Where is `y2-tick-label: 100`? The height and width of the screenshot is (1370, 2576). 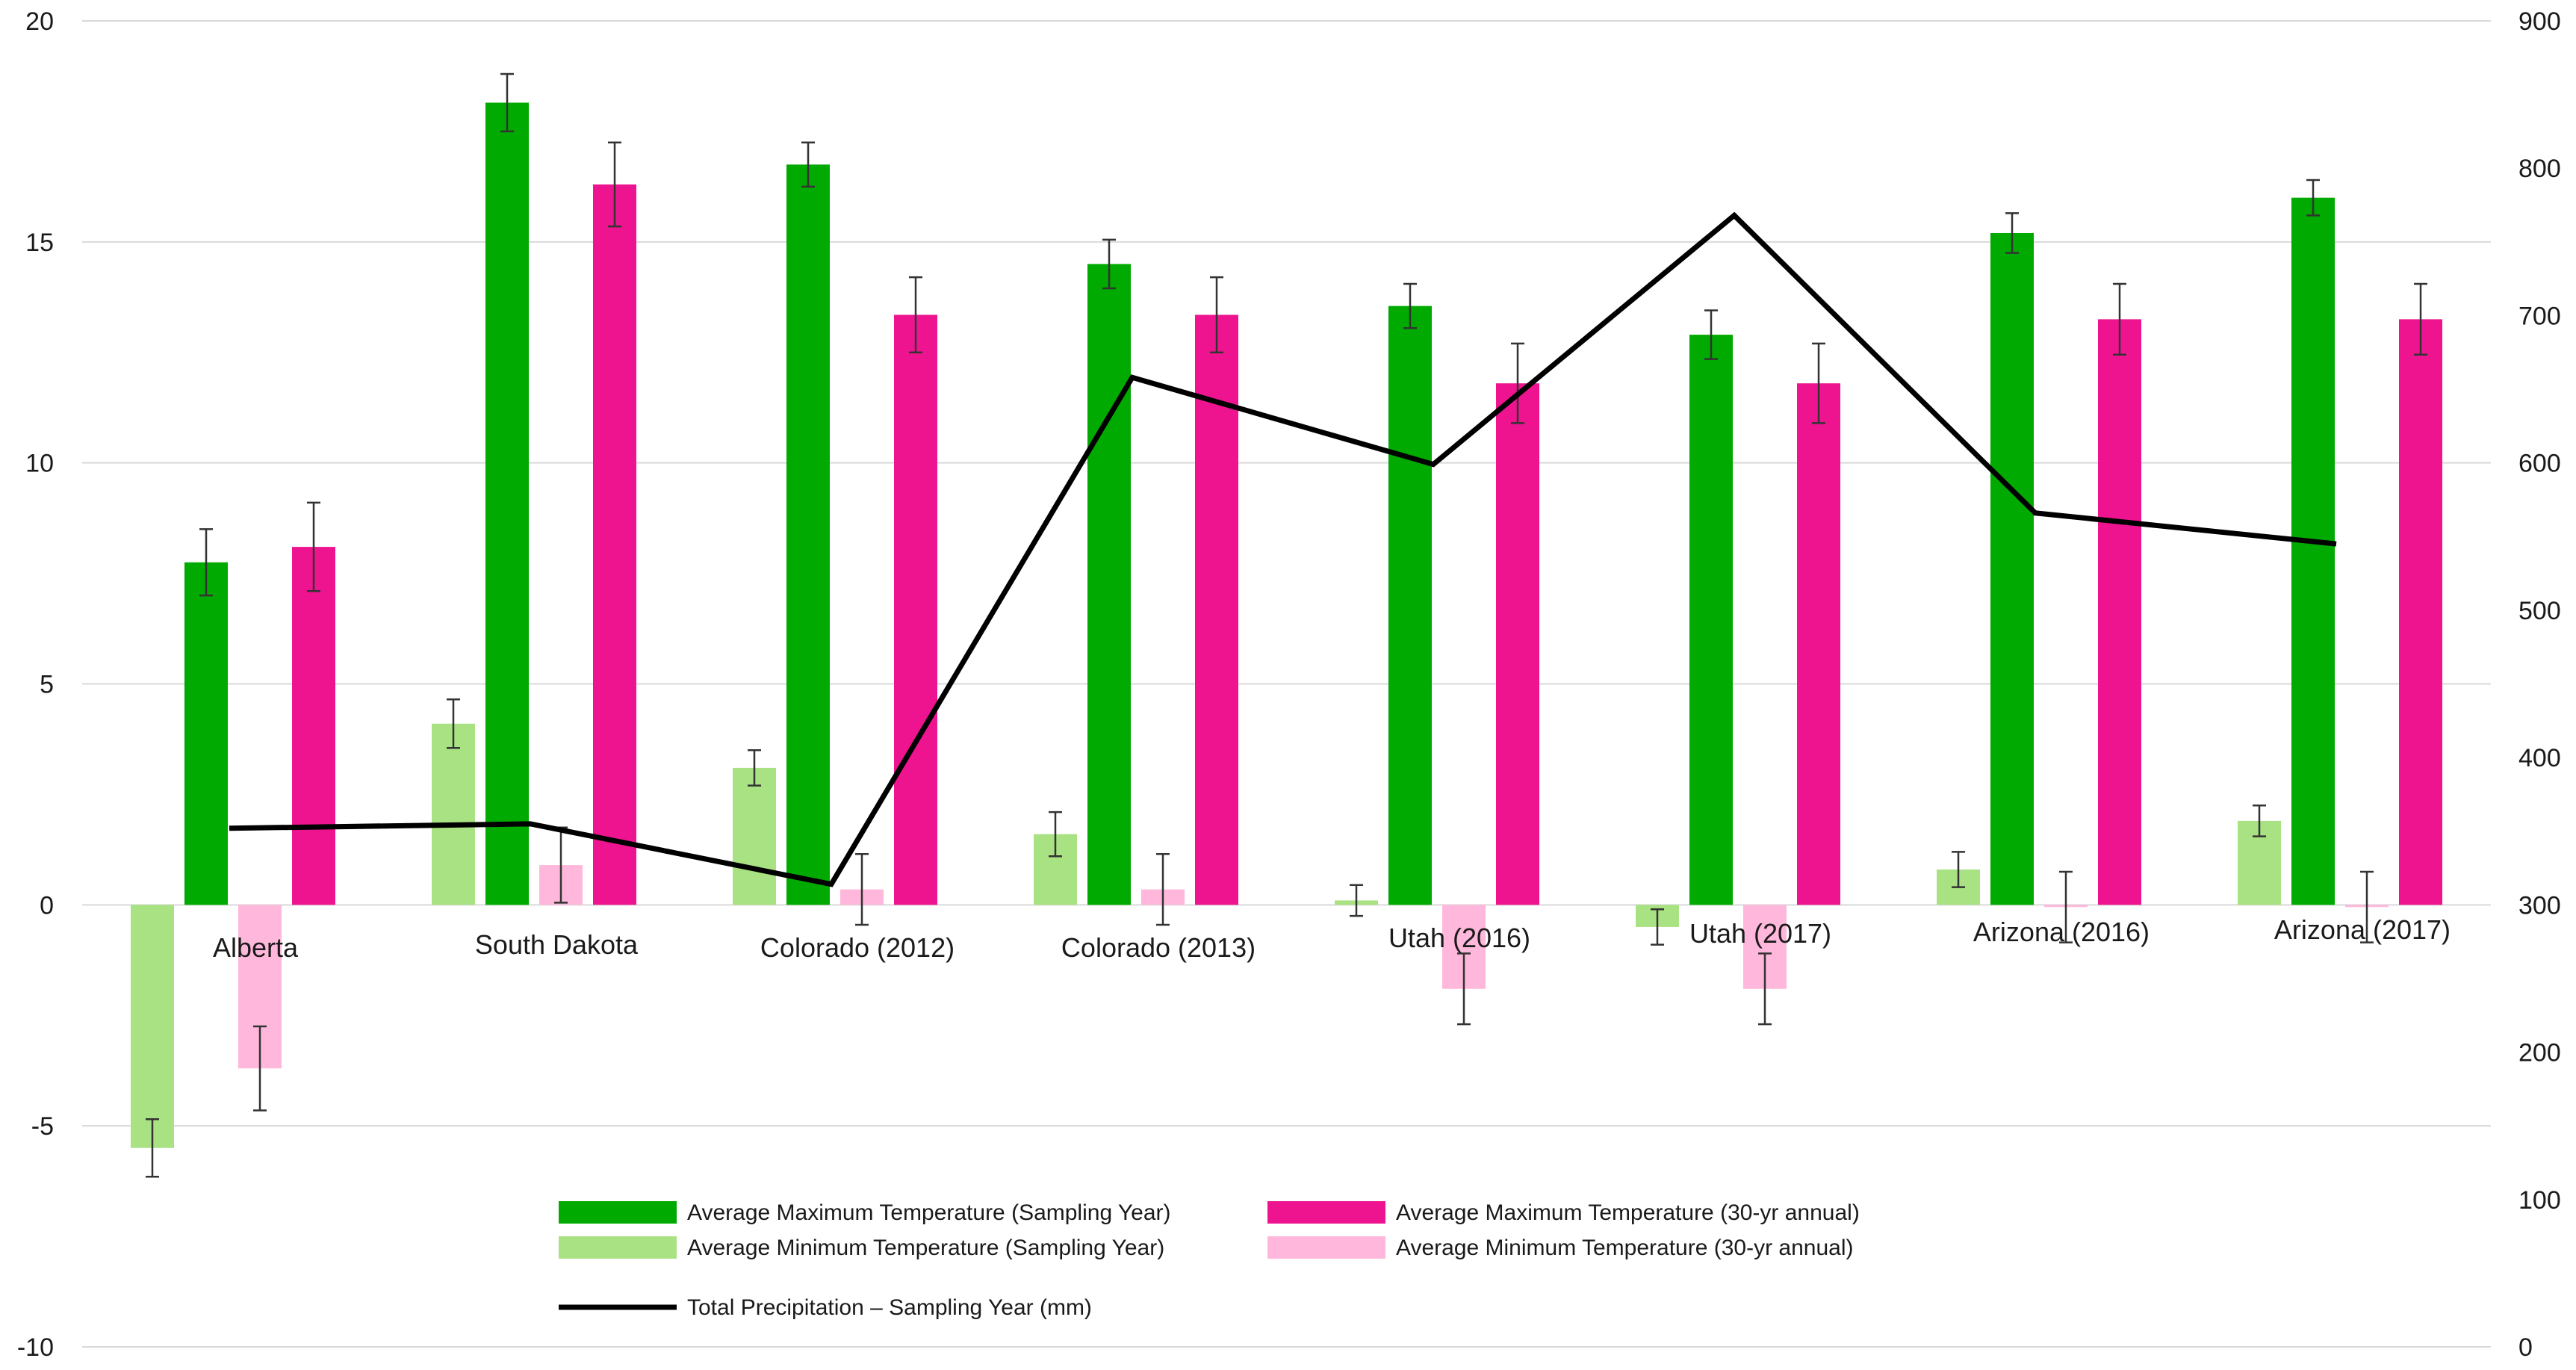 y2-tick-label: 100 is located at coordinates (2539, 1200).